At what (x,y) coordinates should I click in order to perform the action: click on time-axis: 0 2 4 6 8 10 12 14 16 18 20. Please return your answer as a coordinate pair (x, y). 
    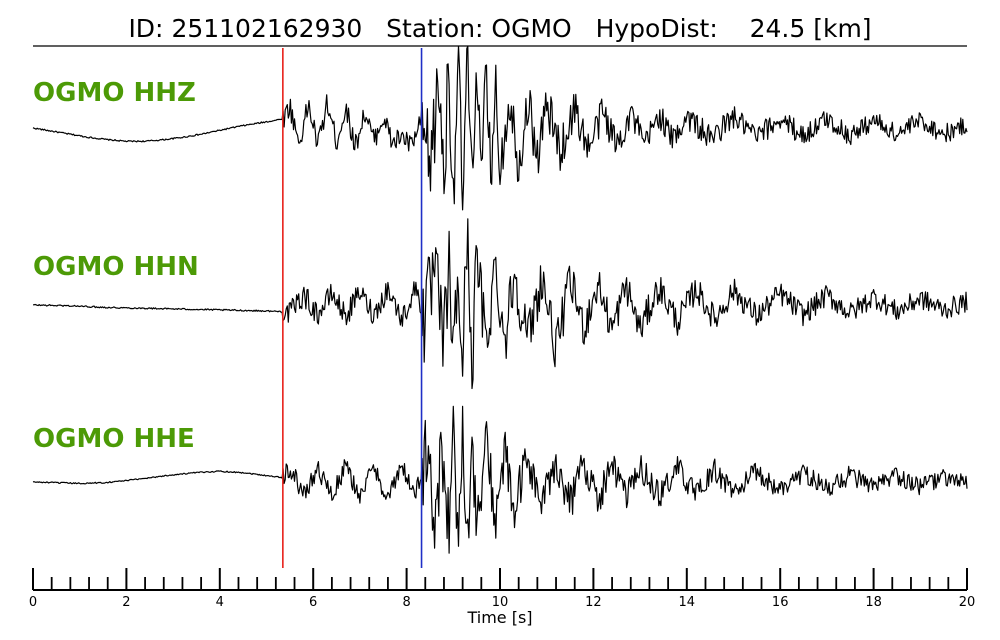
    Looking at the image, I should click on (502, 589).